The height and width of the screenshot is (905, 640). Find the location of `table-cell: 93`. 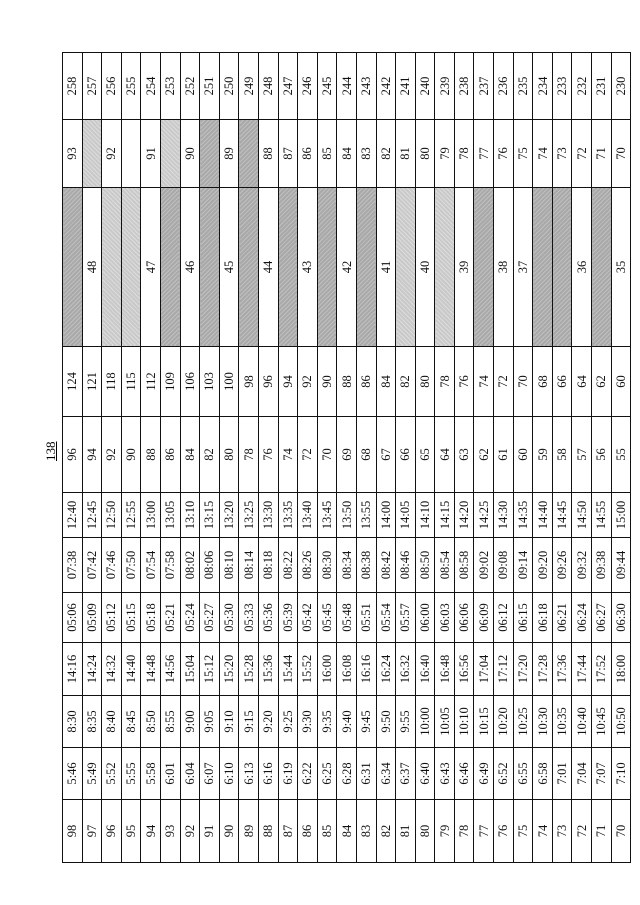

table-cell: 93 is located at coordinates (72, 153).